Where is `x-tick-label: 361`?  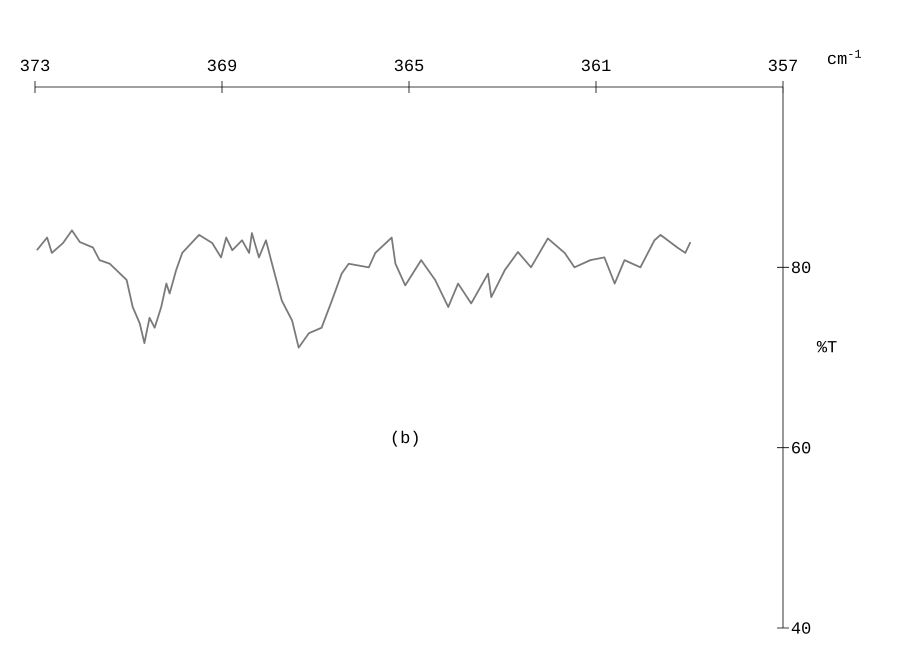
x-tick-label: 361 is located at coordinates (596, 66).